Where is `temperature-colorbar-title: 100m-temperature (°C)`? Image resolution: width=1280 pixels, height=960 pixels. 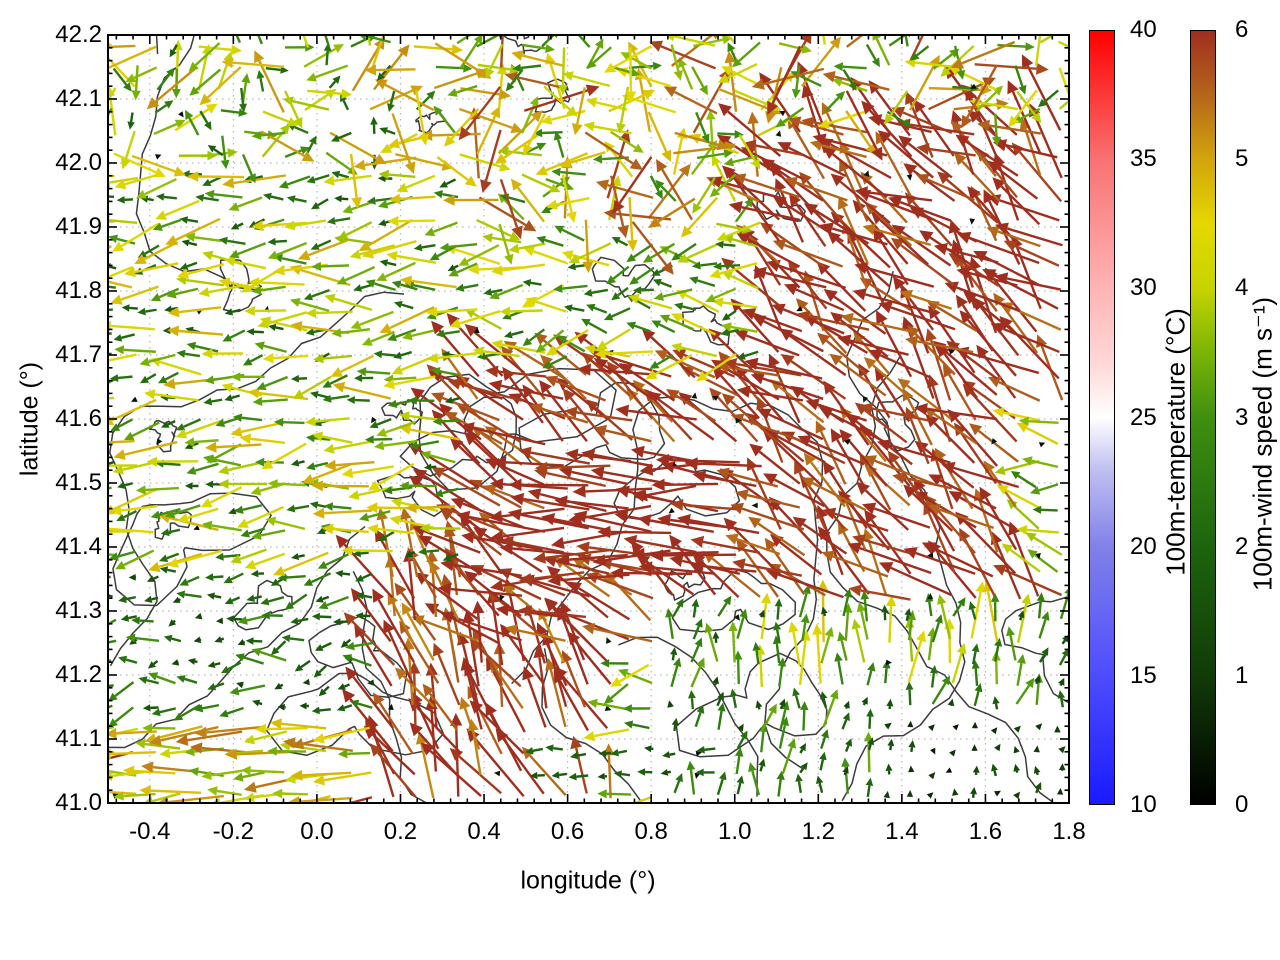 temperature-colorbar-title: 100m-temperature (°C) is located at coordinates (1175, 442).